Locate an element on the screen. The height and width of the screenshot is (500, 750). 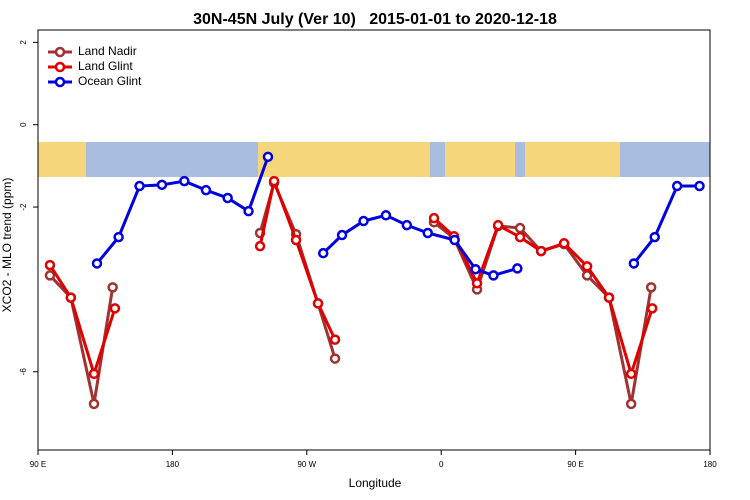
legend-label: Land Glint is located at coordinates (105, 66).